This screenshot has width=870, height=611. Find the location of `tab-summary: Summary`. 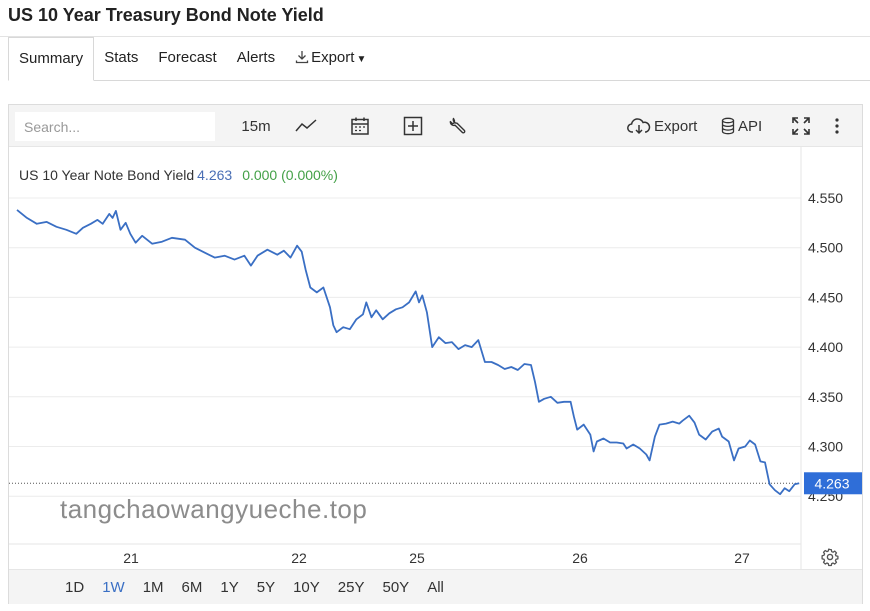

tab-summary: Summary is located at coordinates (51, 59).